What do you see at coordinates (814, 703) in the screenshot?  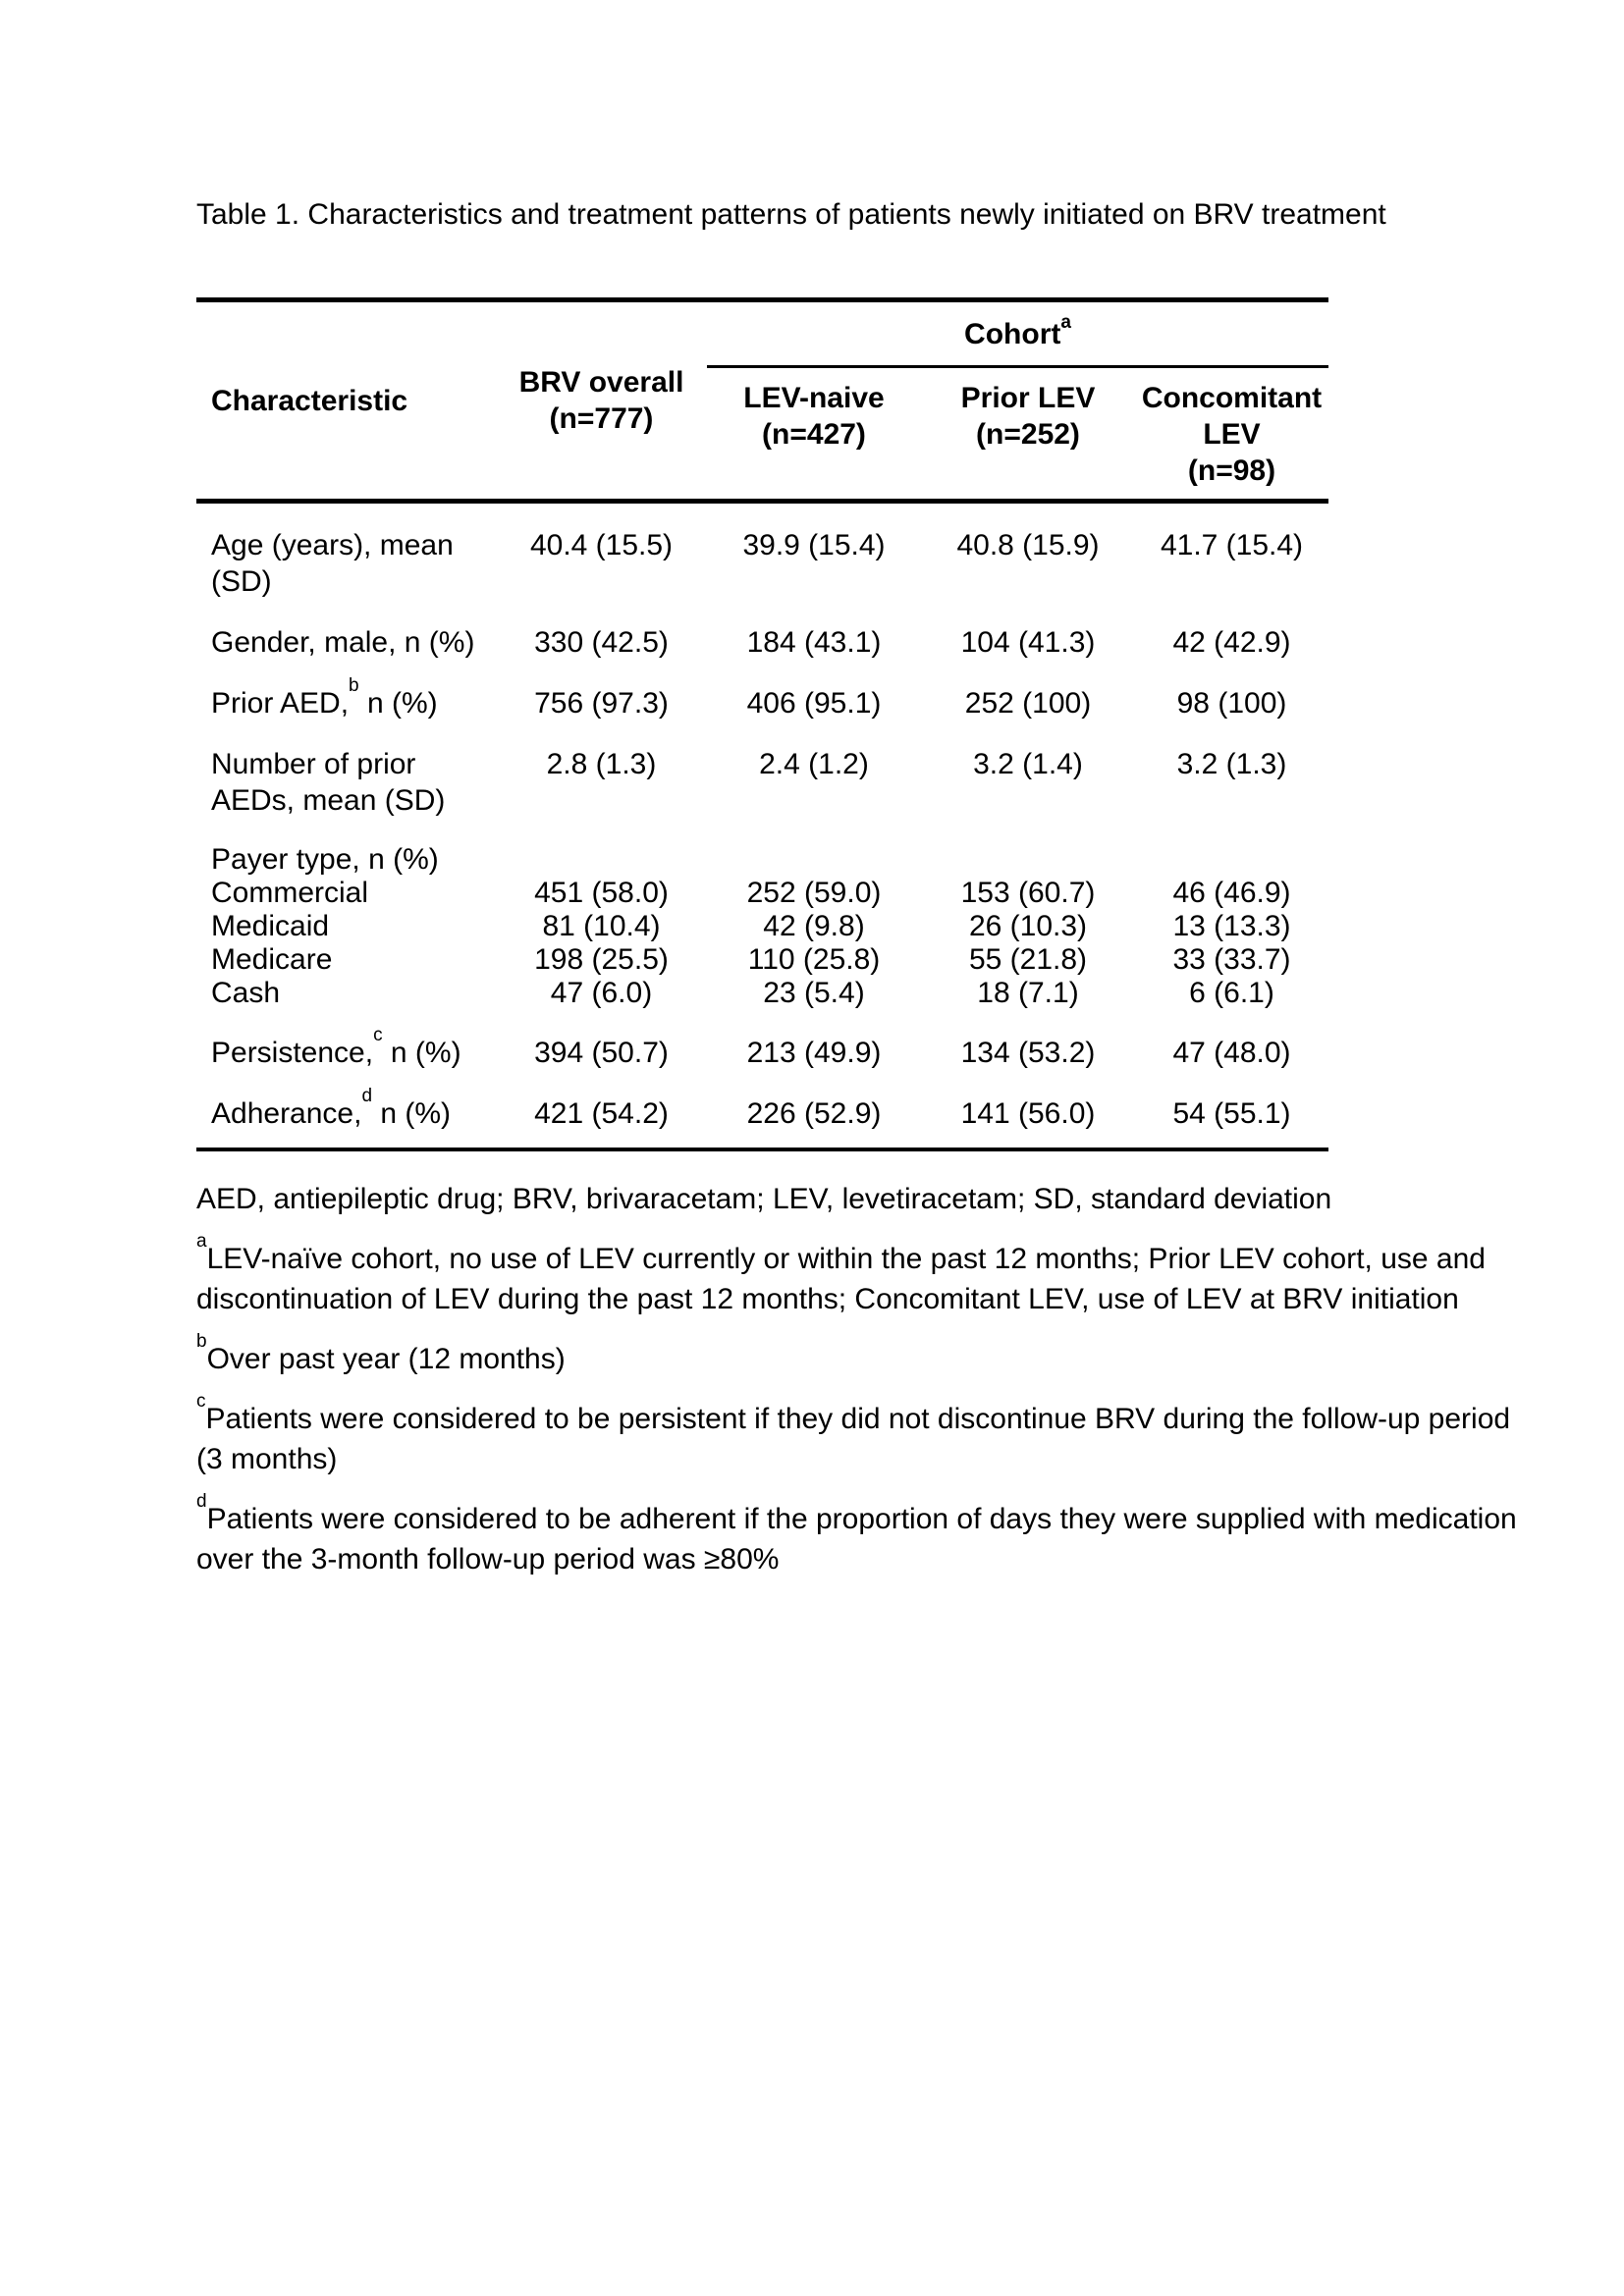 I see `cell-value: 406 (95.1)` at bounding box center [814, 703].